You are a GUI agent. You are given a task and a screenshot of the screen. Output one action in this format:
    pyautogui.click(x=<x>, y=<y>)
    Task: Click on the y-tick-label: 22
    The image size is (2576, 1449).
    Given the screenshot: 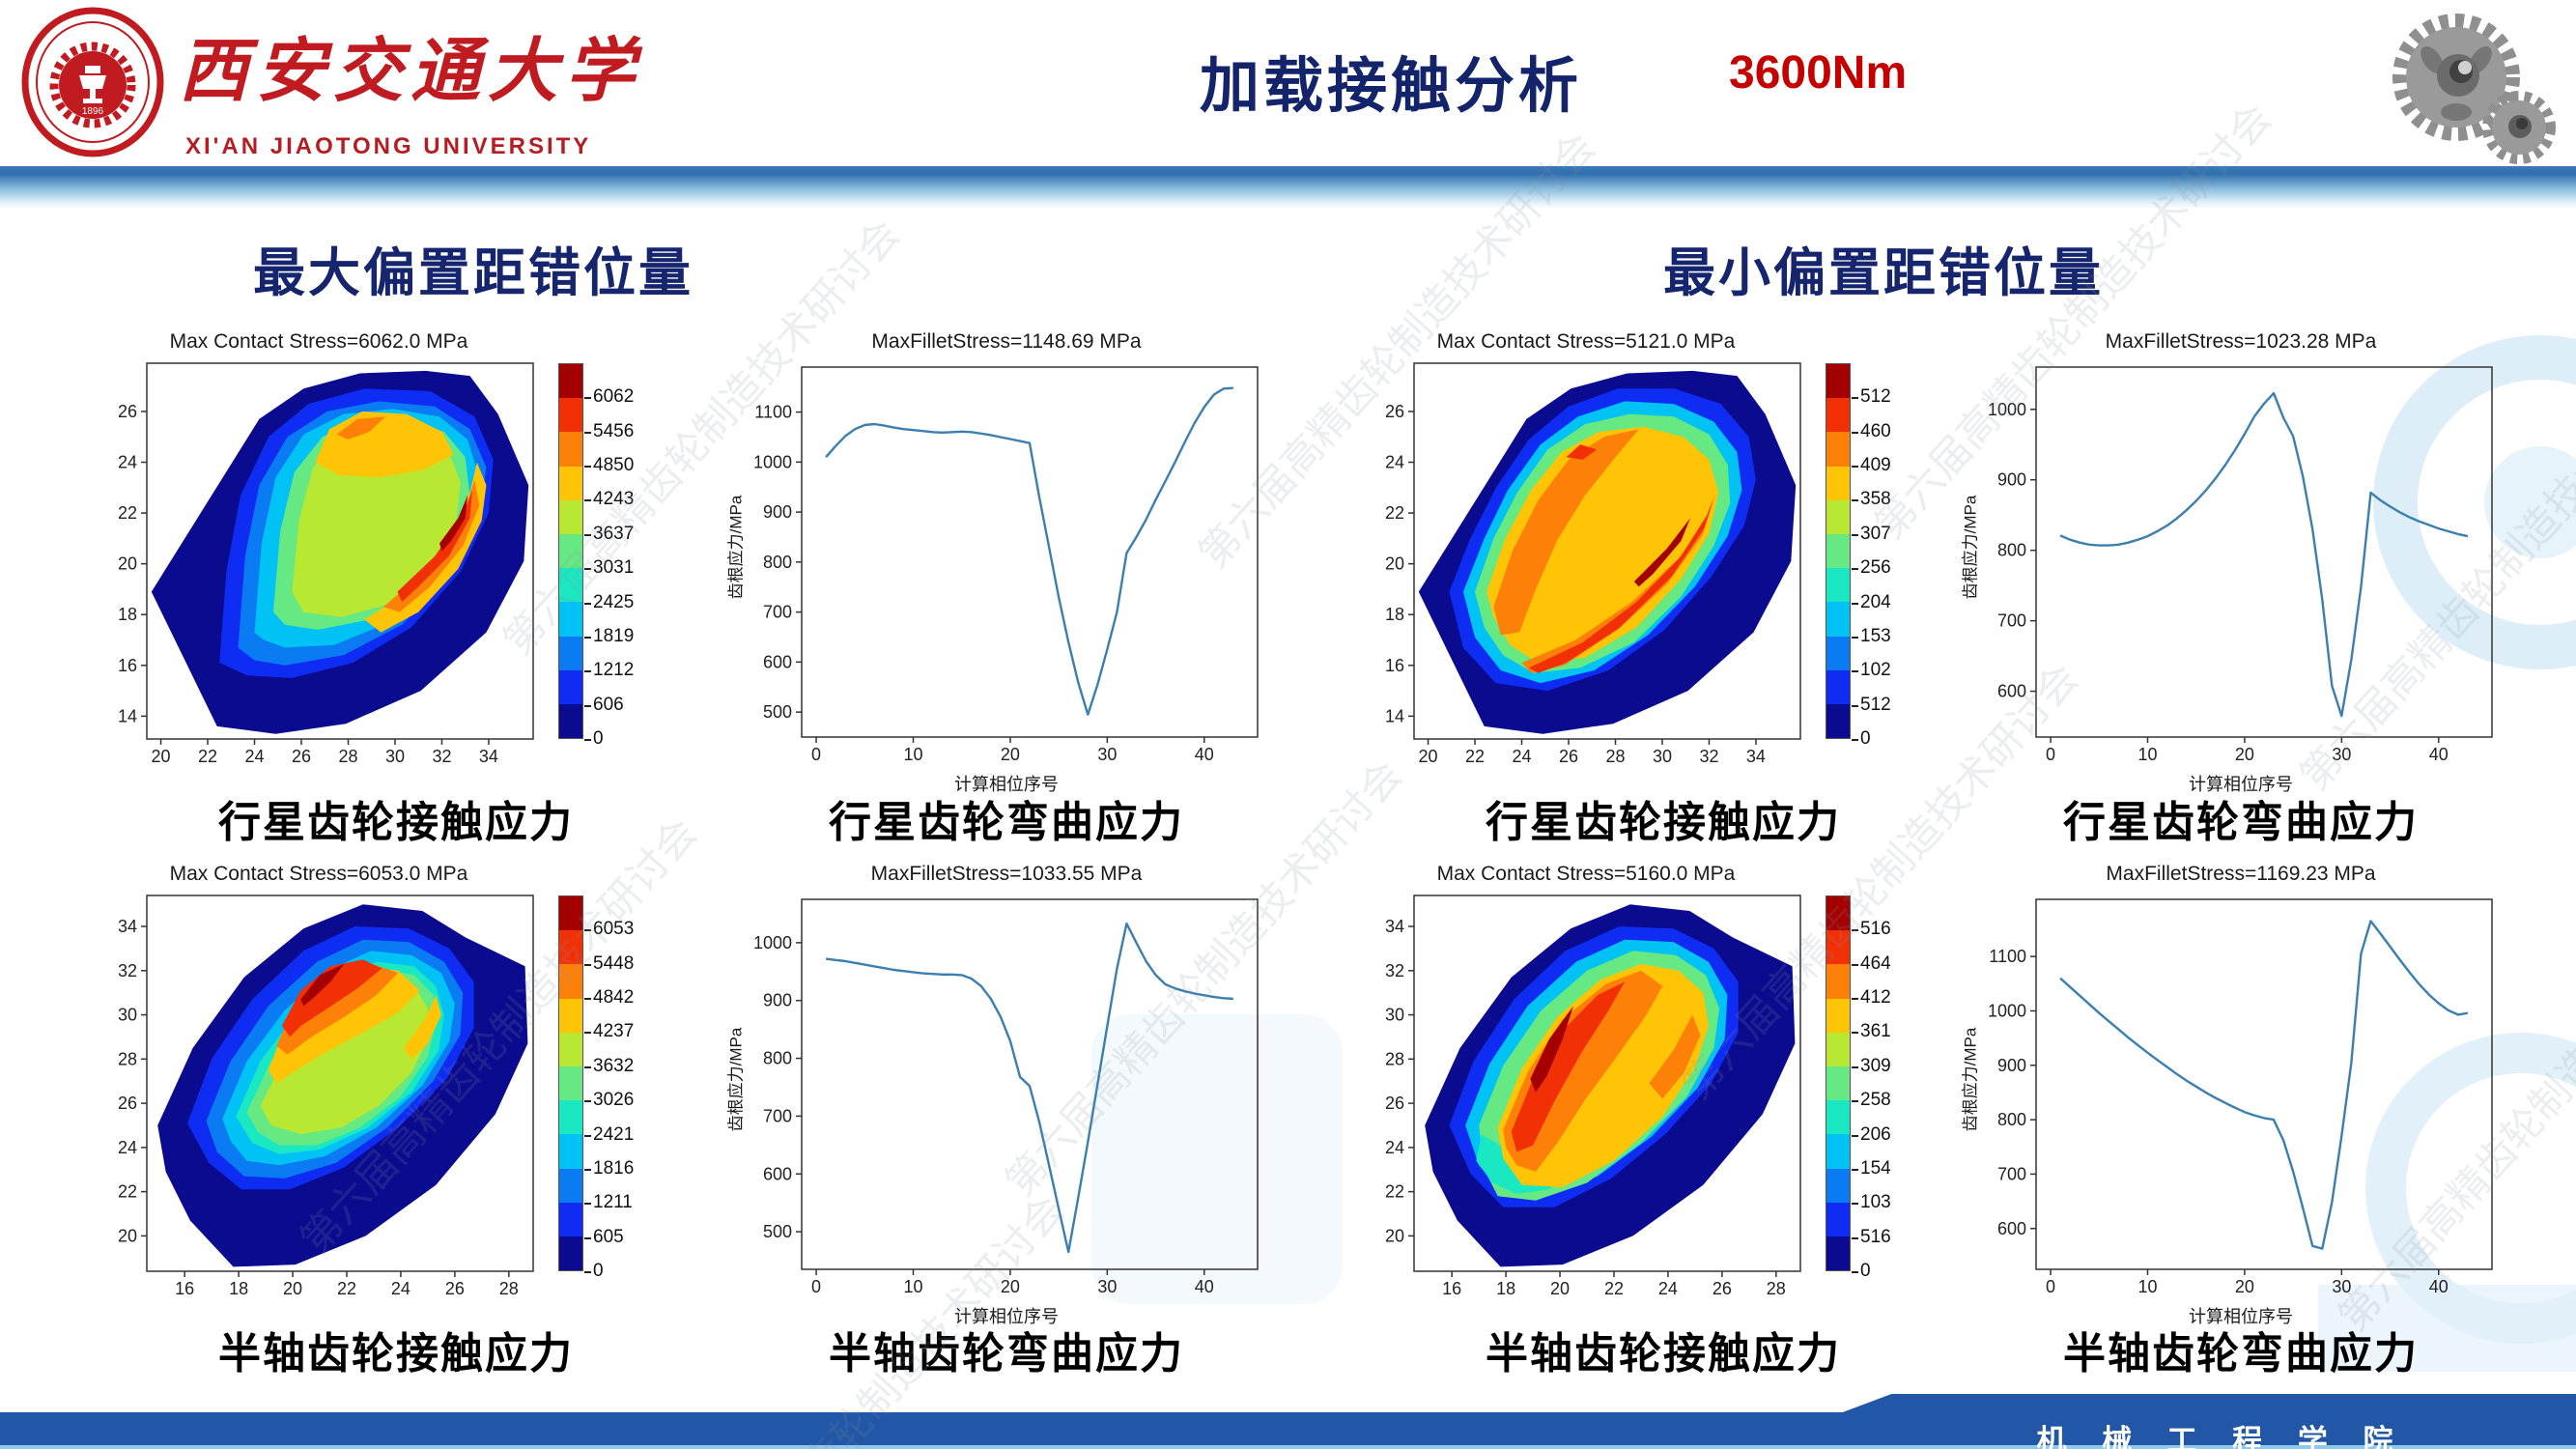 What is the action you would take?
    pyautogui.click(x=1394, y=513)
    